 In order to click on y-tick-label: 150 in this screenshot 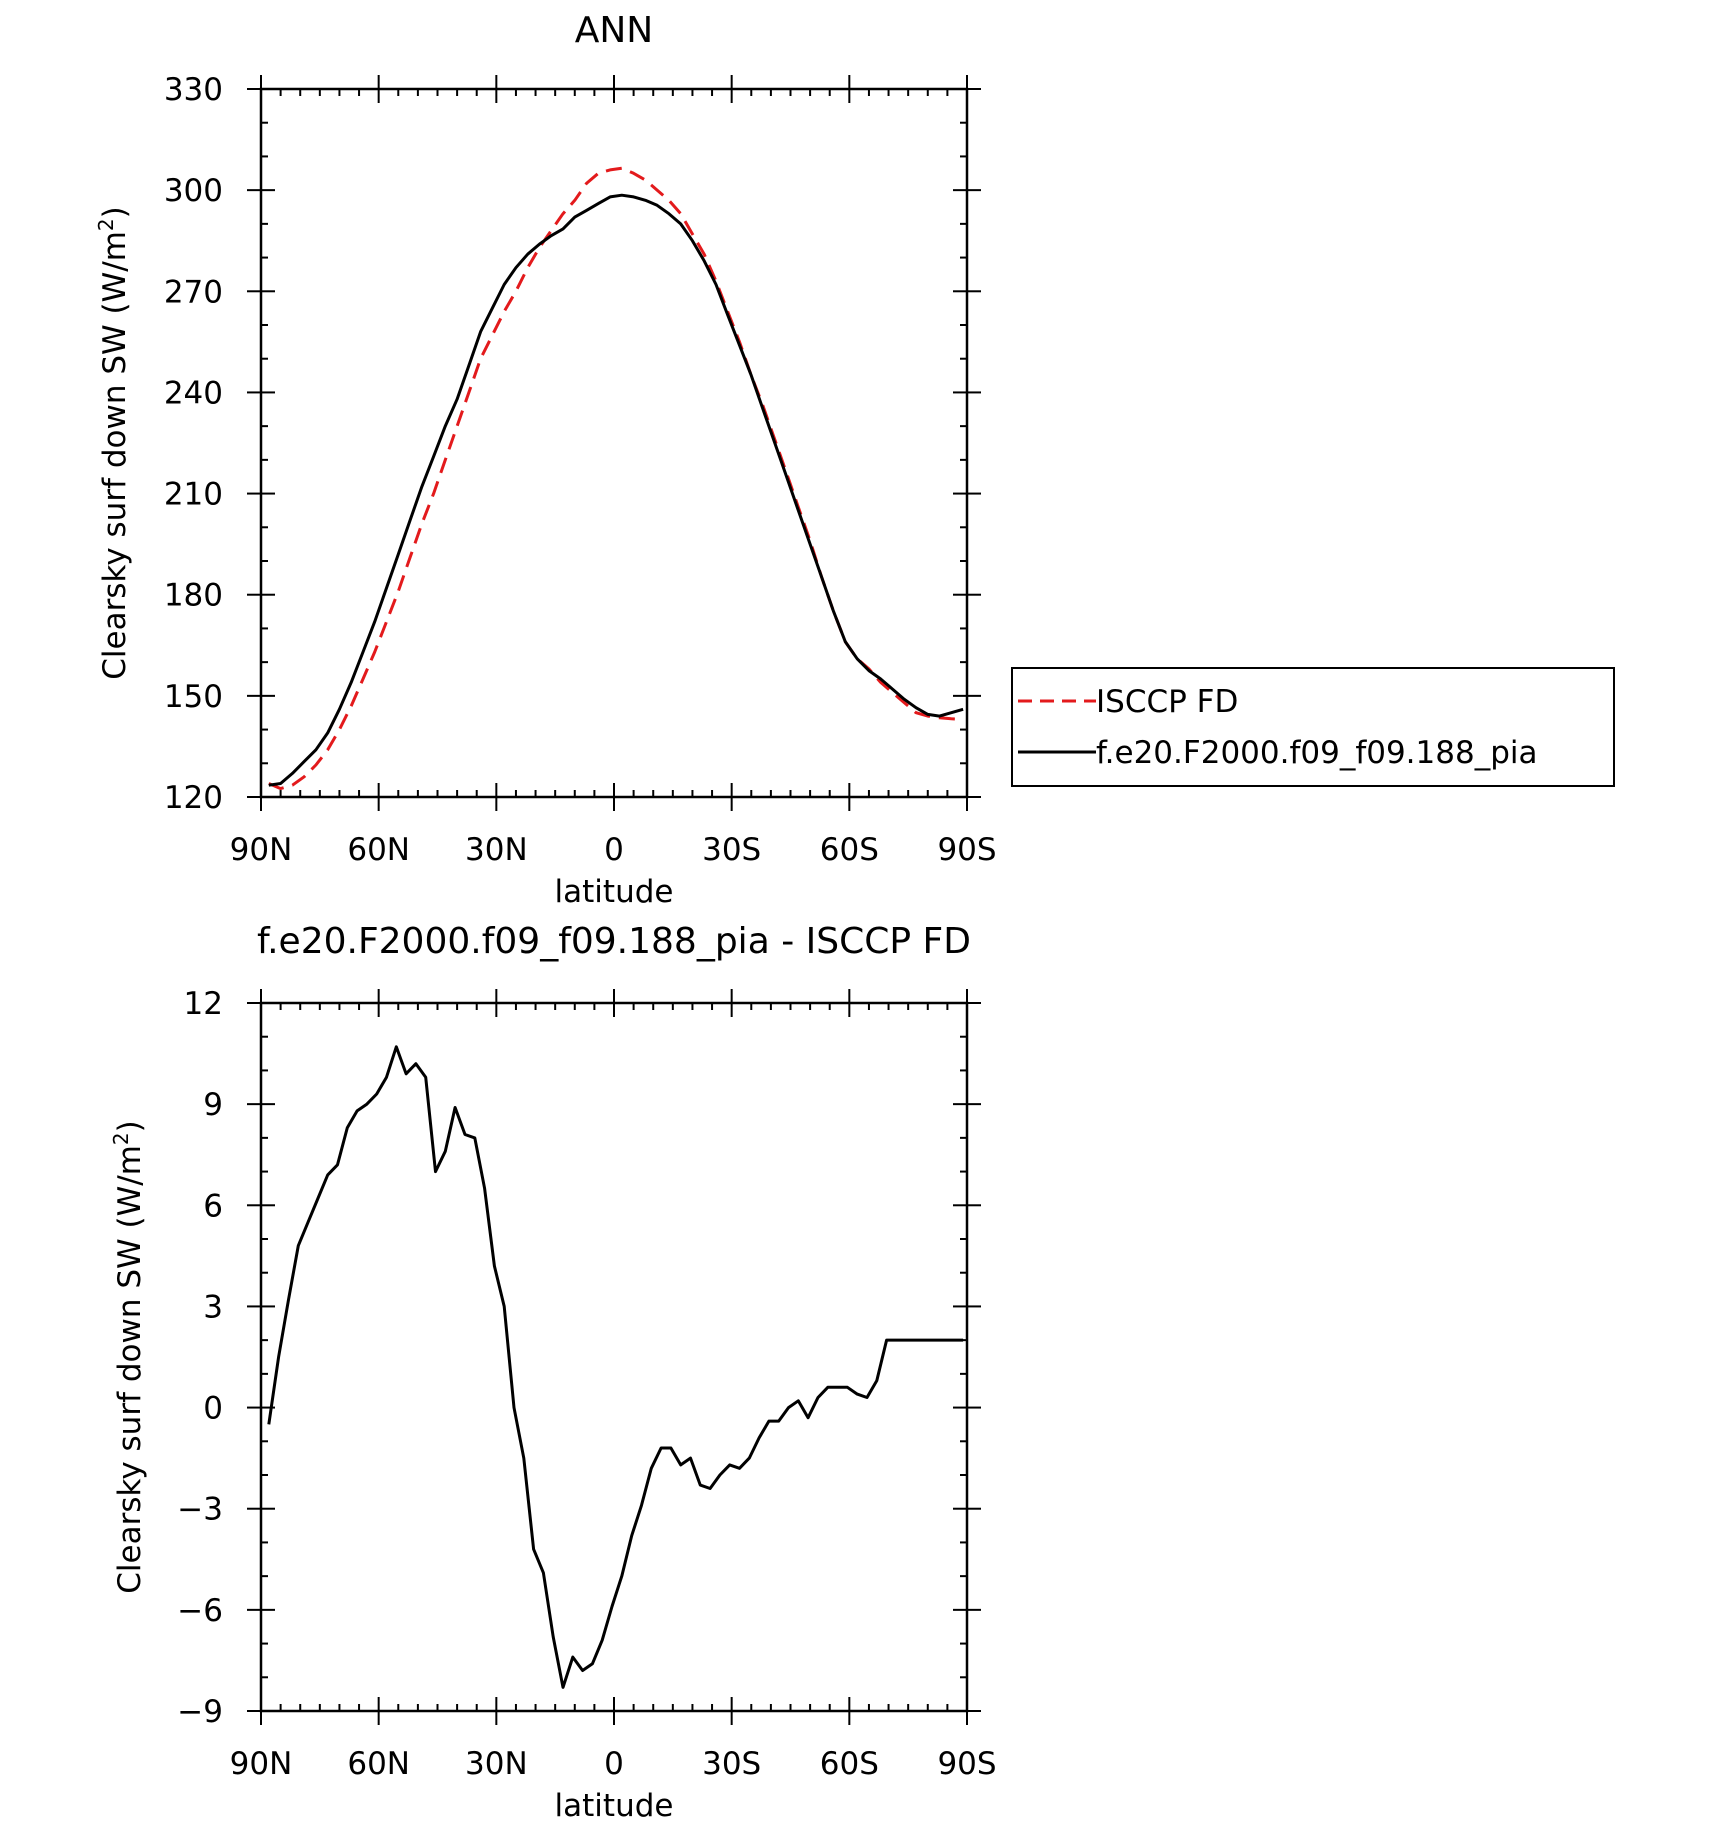, I will do `click(193, 697)`.